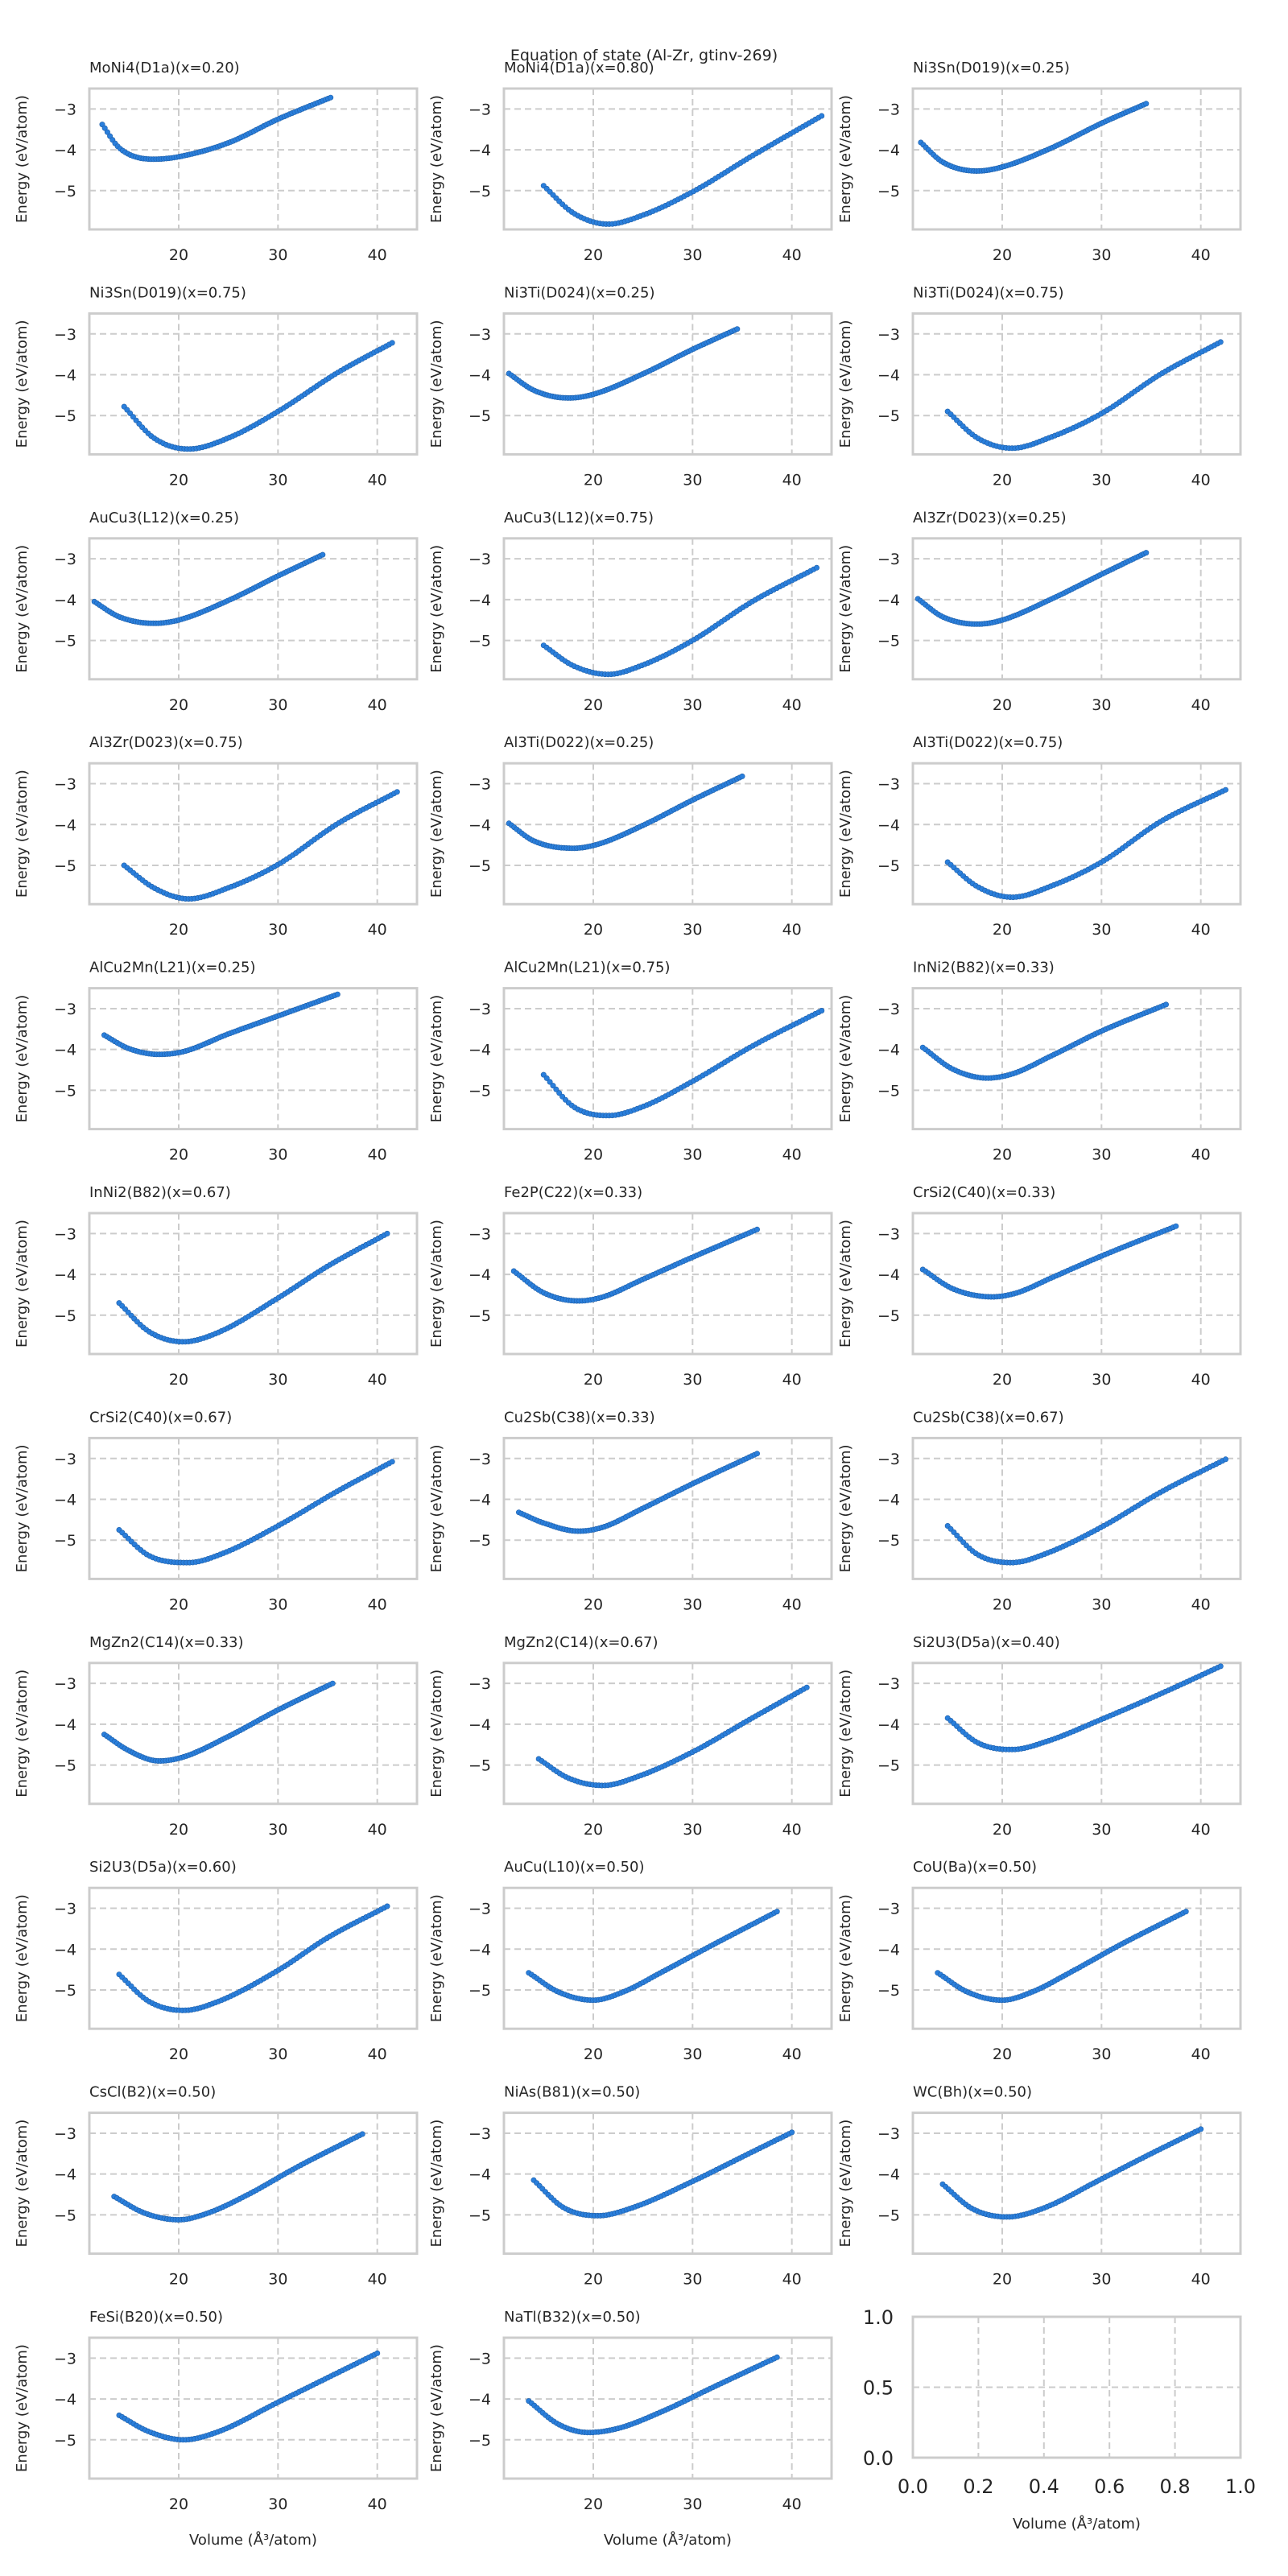  I want to click on figure-suptitle: Equation of state (Al-Zr, gtinv-269), so click(644, 55).